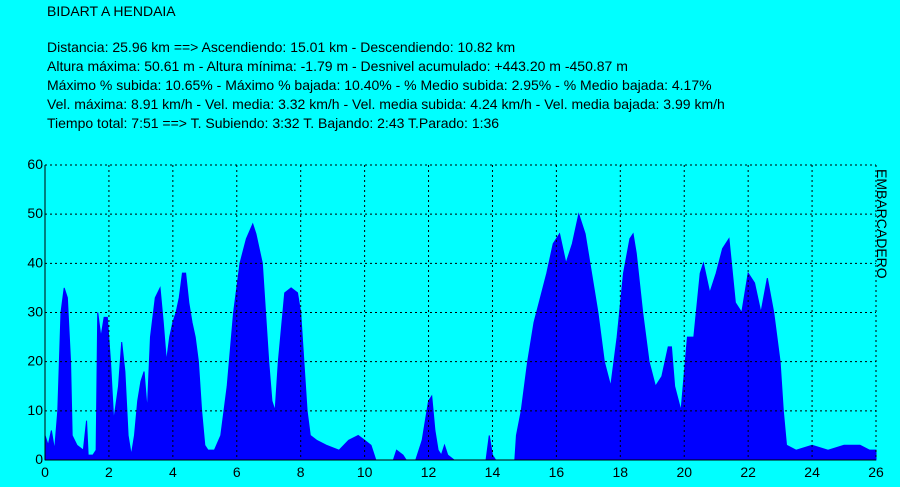 The image size is (900, 487). What do you see at coordinates (429, 472) in the screenshot?
I see `x-tick-label: 12` at bounding box center [429, 472].